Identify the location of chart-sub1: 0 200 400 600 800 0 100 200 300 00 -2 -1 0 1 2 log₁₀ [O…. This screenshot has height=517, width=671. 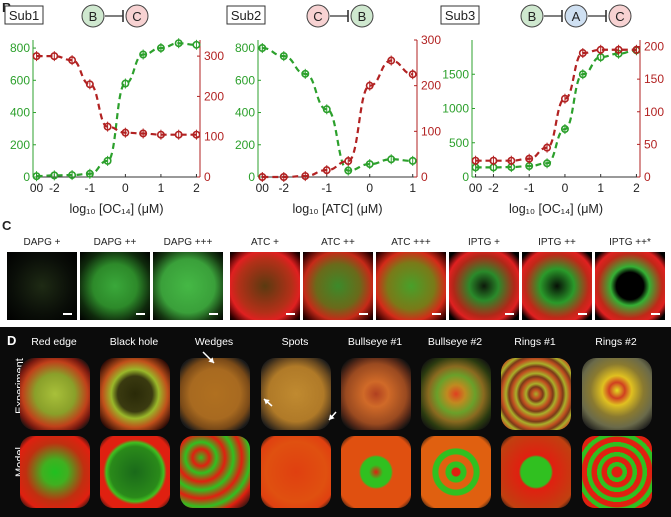
(114, 110).